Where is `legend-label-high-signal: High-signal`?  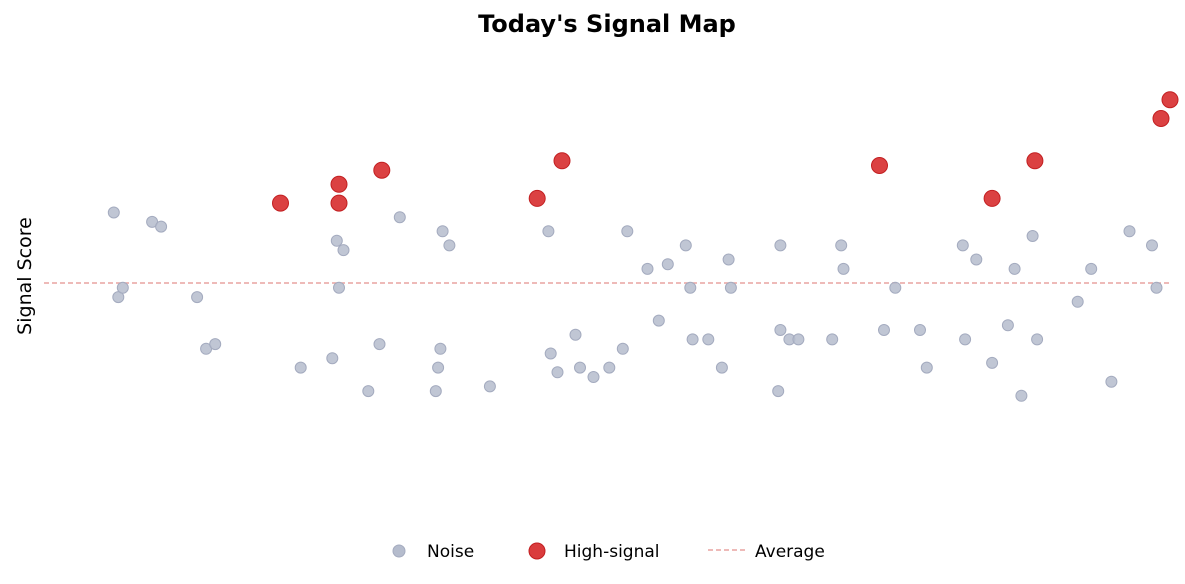 legend-label-high-signal: High-signal is located at coordinates (612, 552).